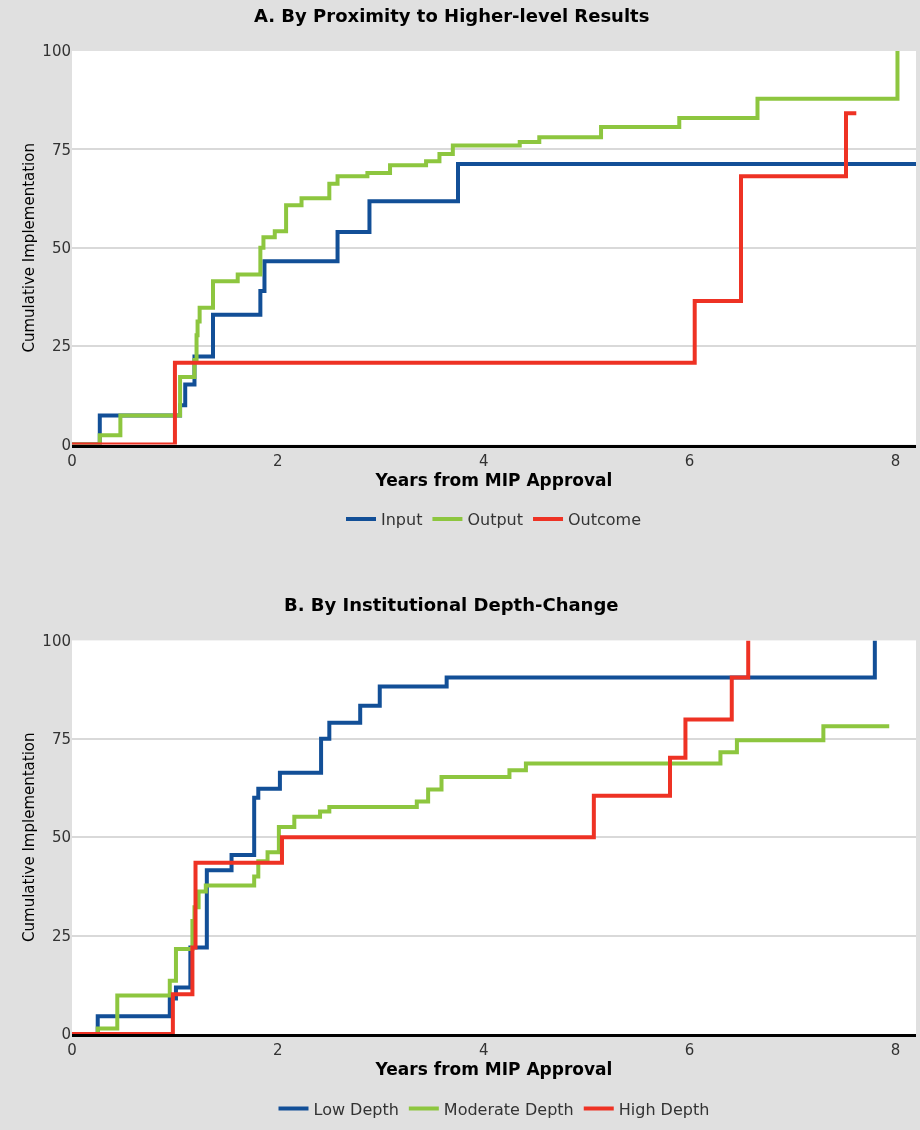 The image size is (920, 1130). What do you see at coordinates (664, 1109) in the screenshot?
I see `legend-label: High Depth` at bounding box center [664, 1109].